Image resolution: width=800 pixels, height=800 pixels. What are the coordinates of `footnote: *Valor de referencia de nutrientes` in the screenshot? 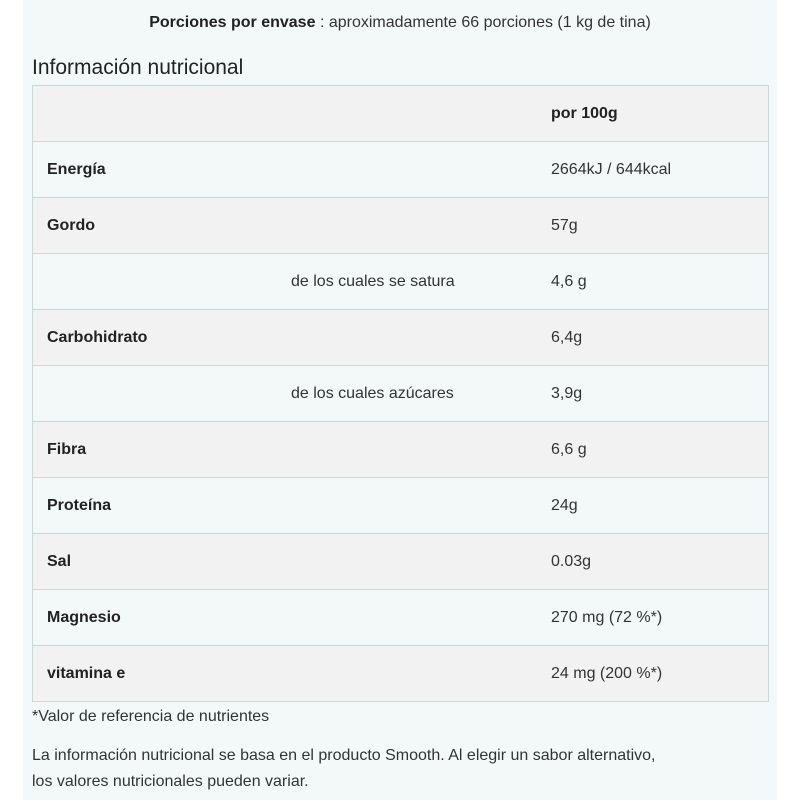 It's located at (151, 716).